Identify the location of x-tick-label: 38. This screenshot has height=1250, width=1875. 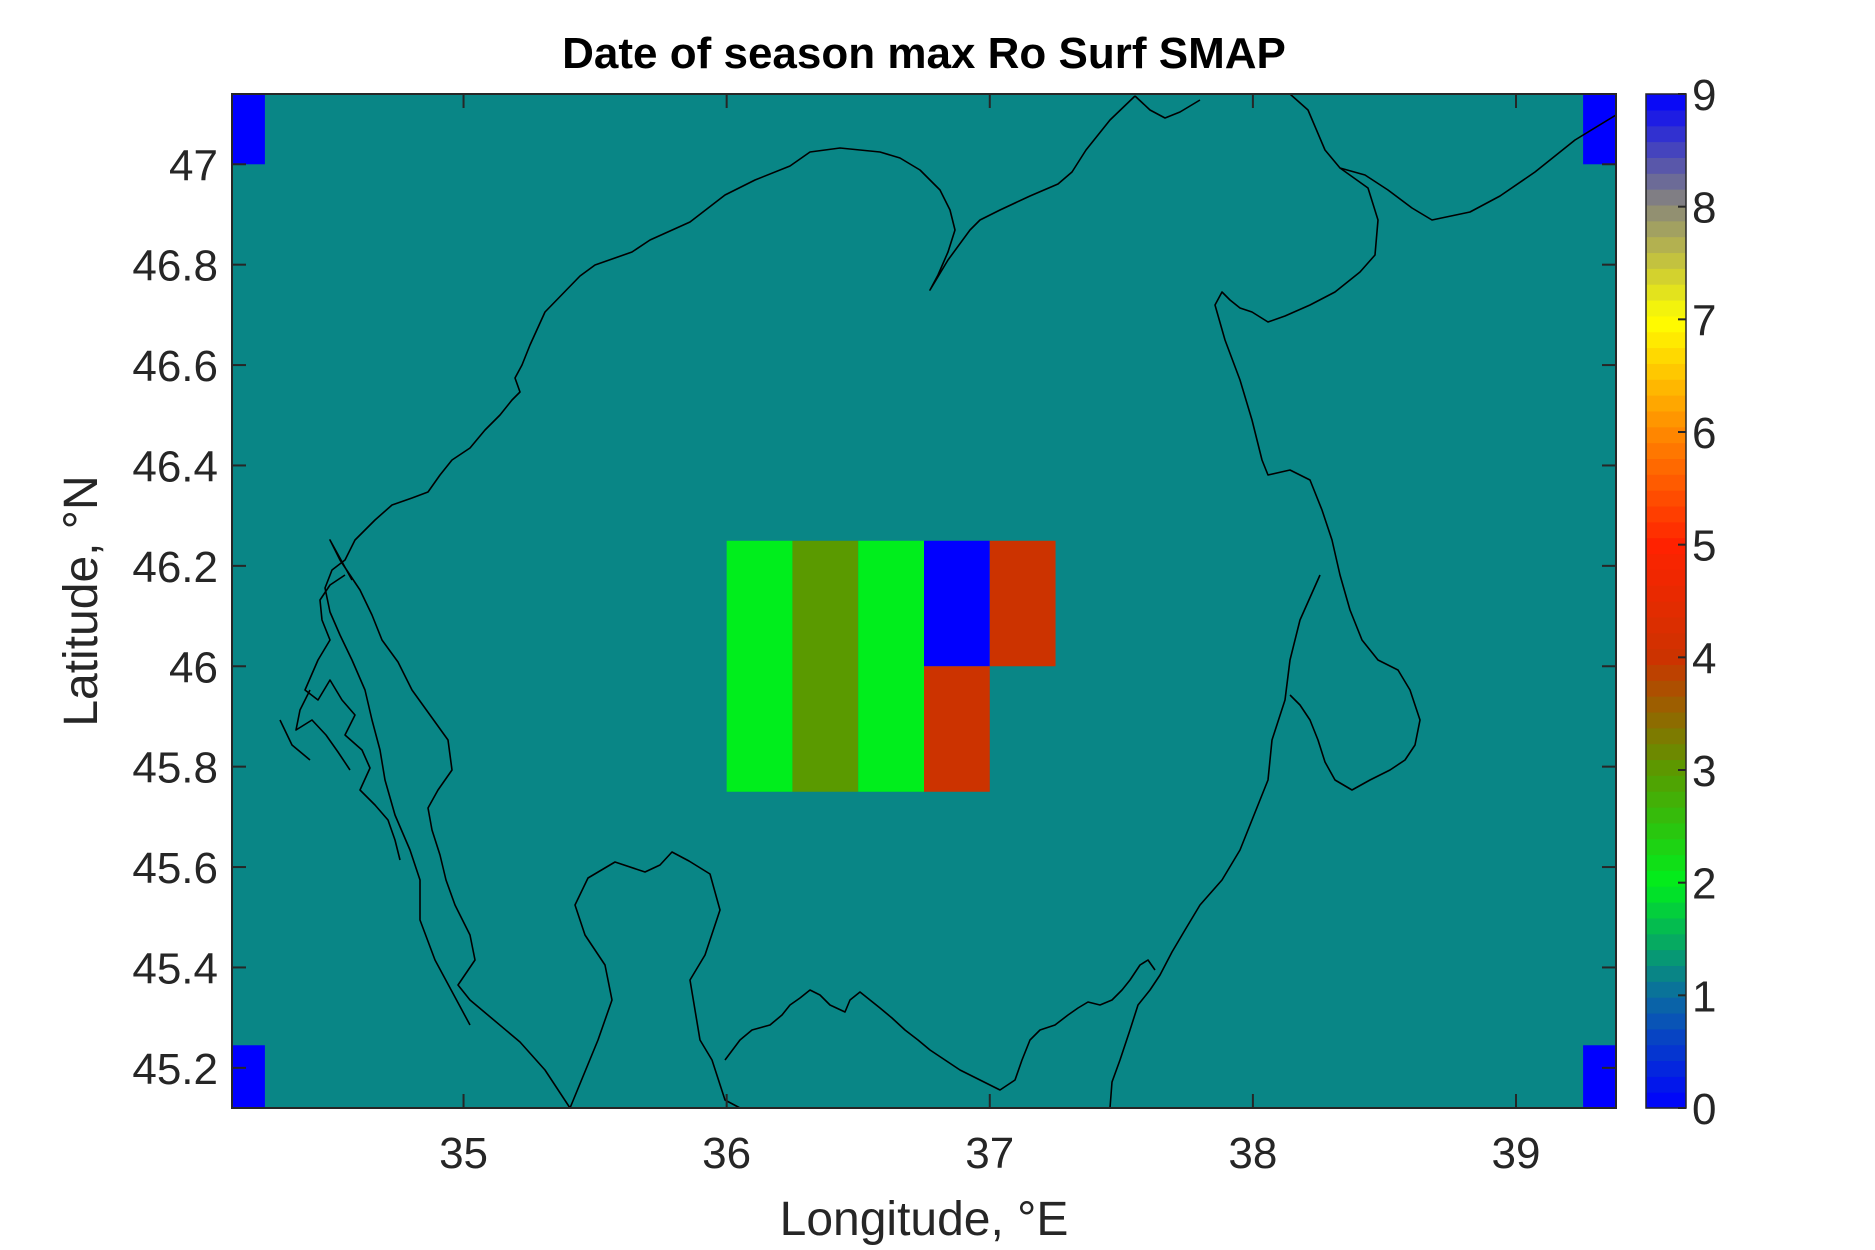
(1252, 1153).